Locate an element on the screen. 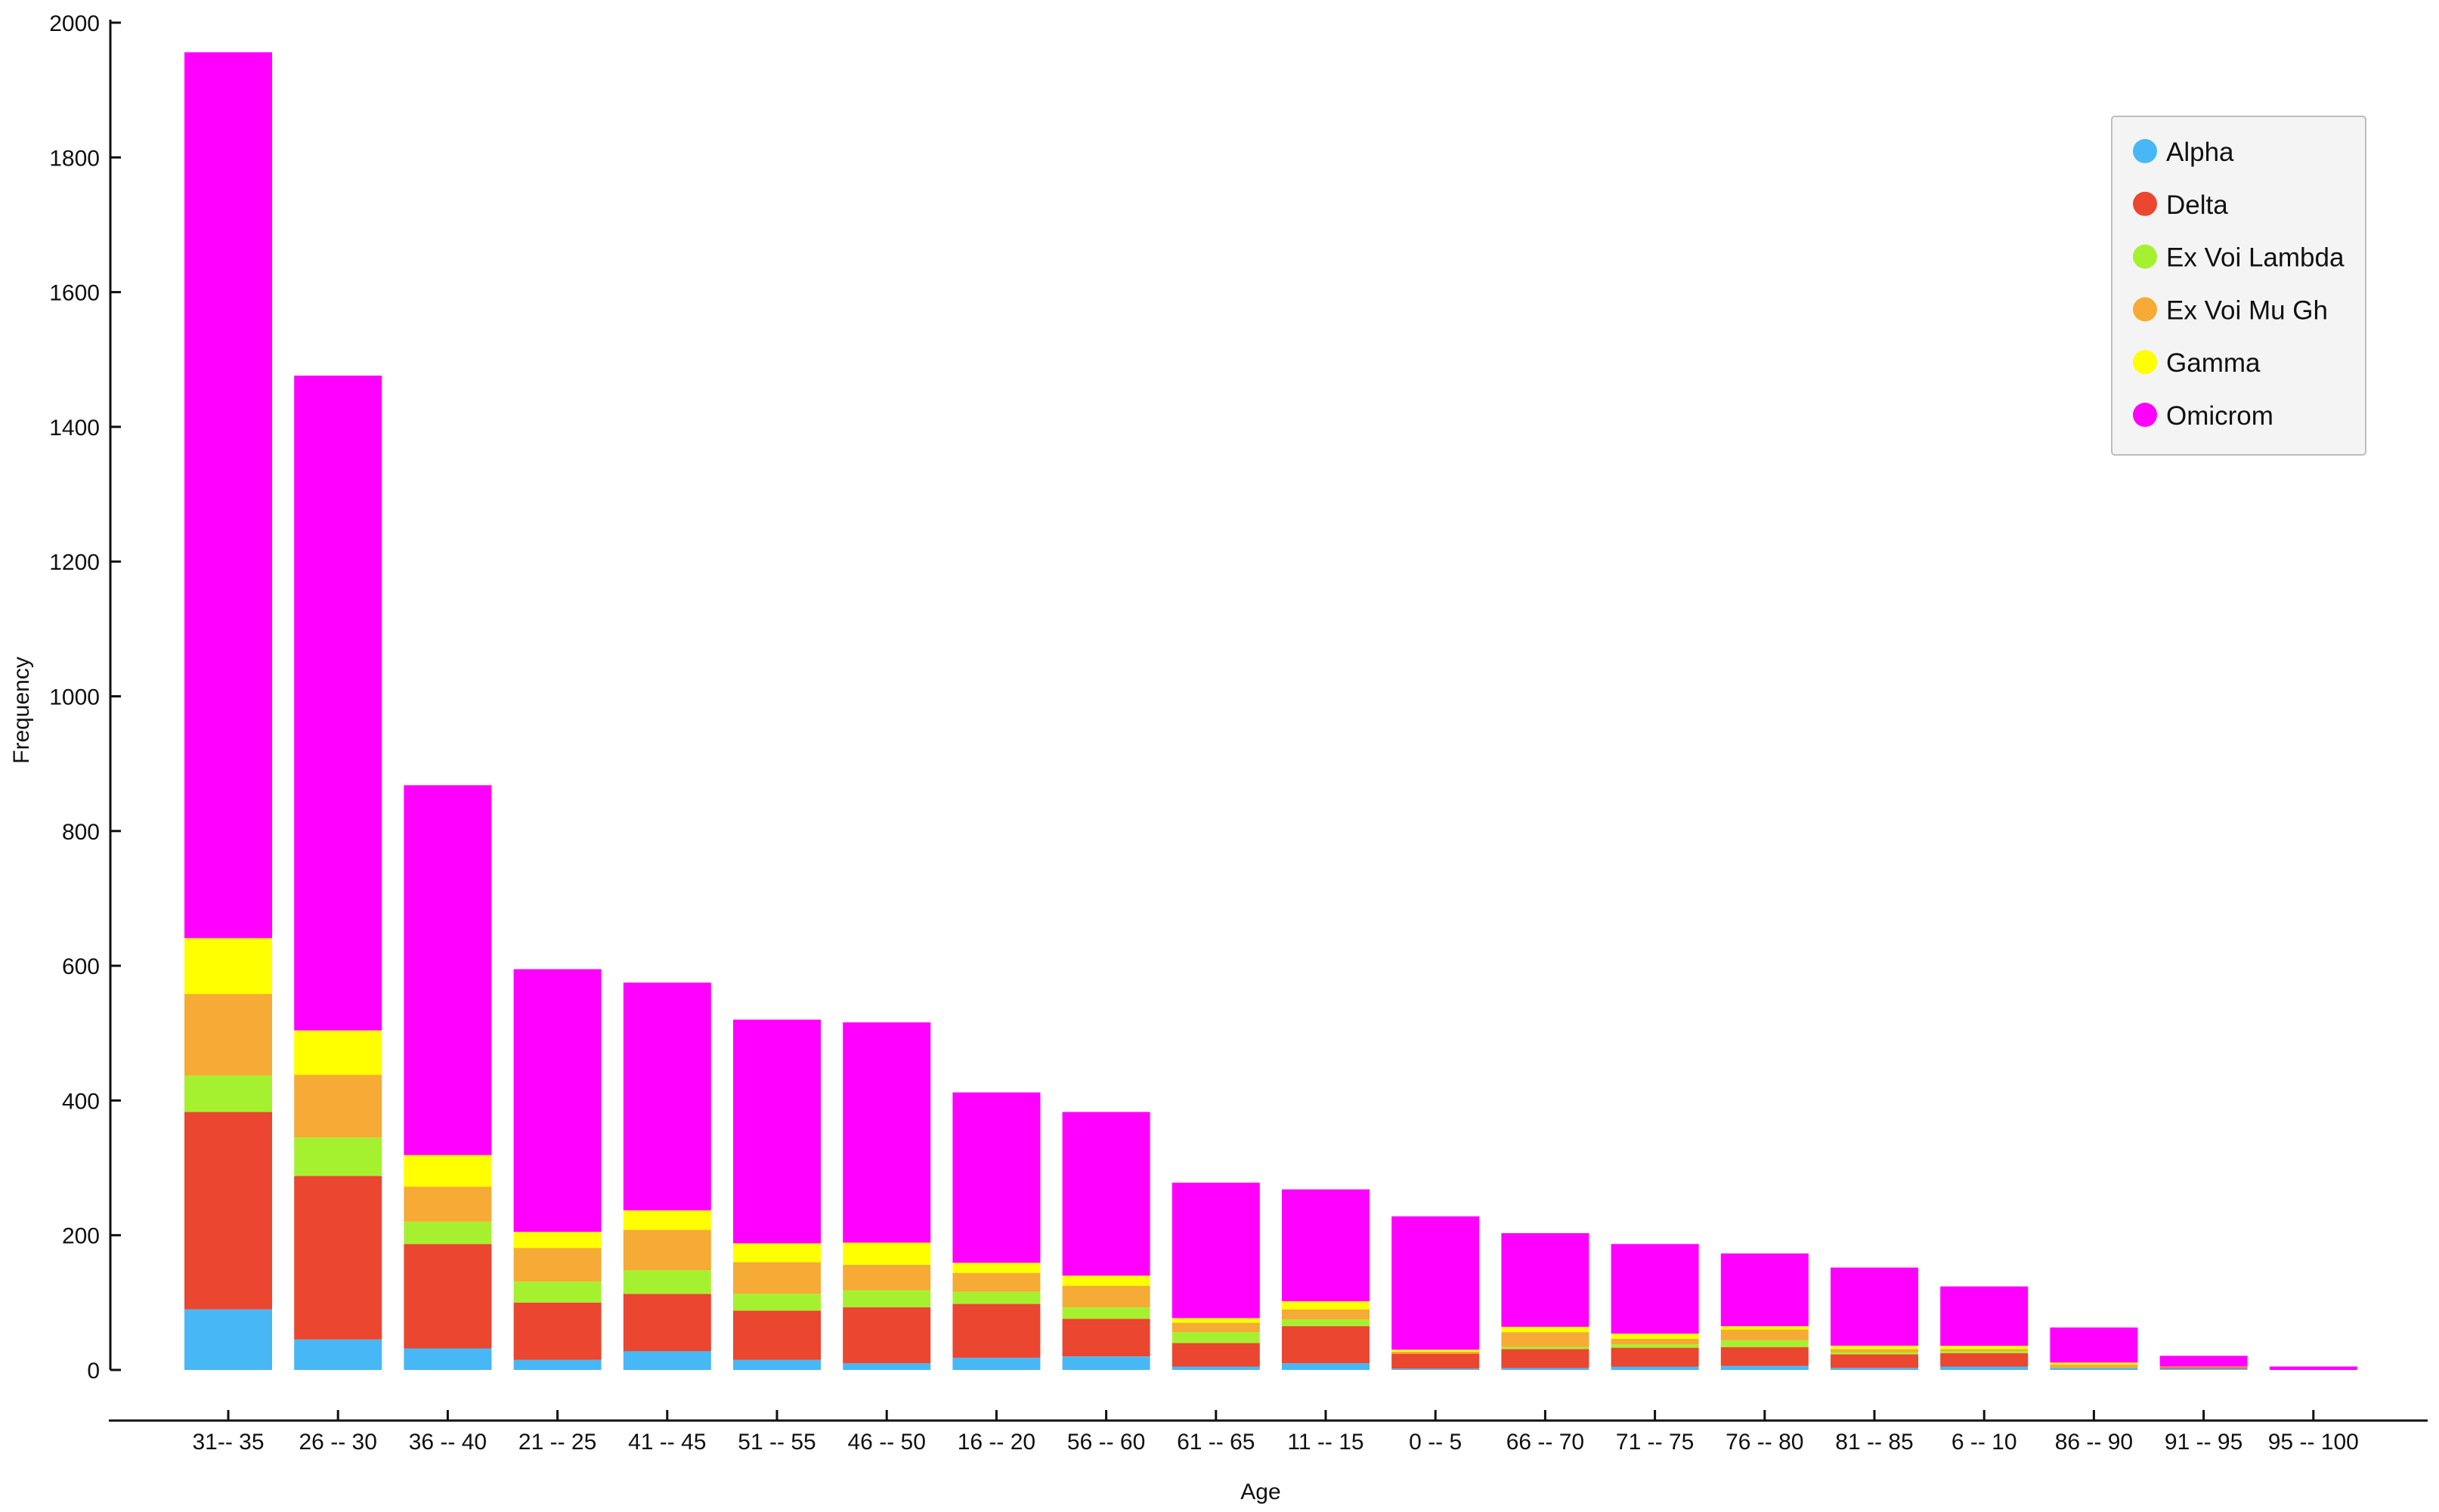 The height and width of the screenshot is (1512, 2439). legend-label: Gamma is located at coordinates (2214, 363).